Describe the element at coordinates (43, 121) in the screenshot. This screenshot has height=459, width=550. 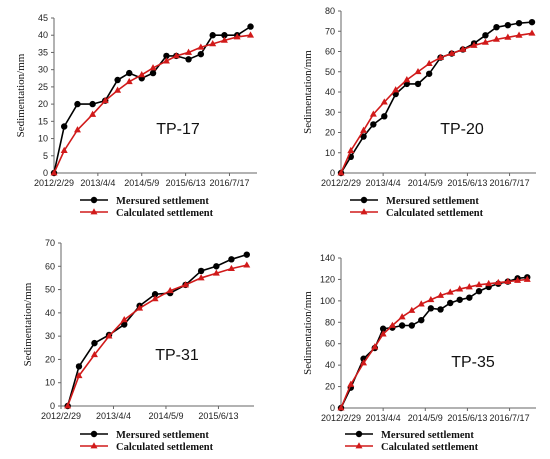
I see `y-tick-label: 15` at that location.